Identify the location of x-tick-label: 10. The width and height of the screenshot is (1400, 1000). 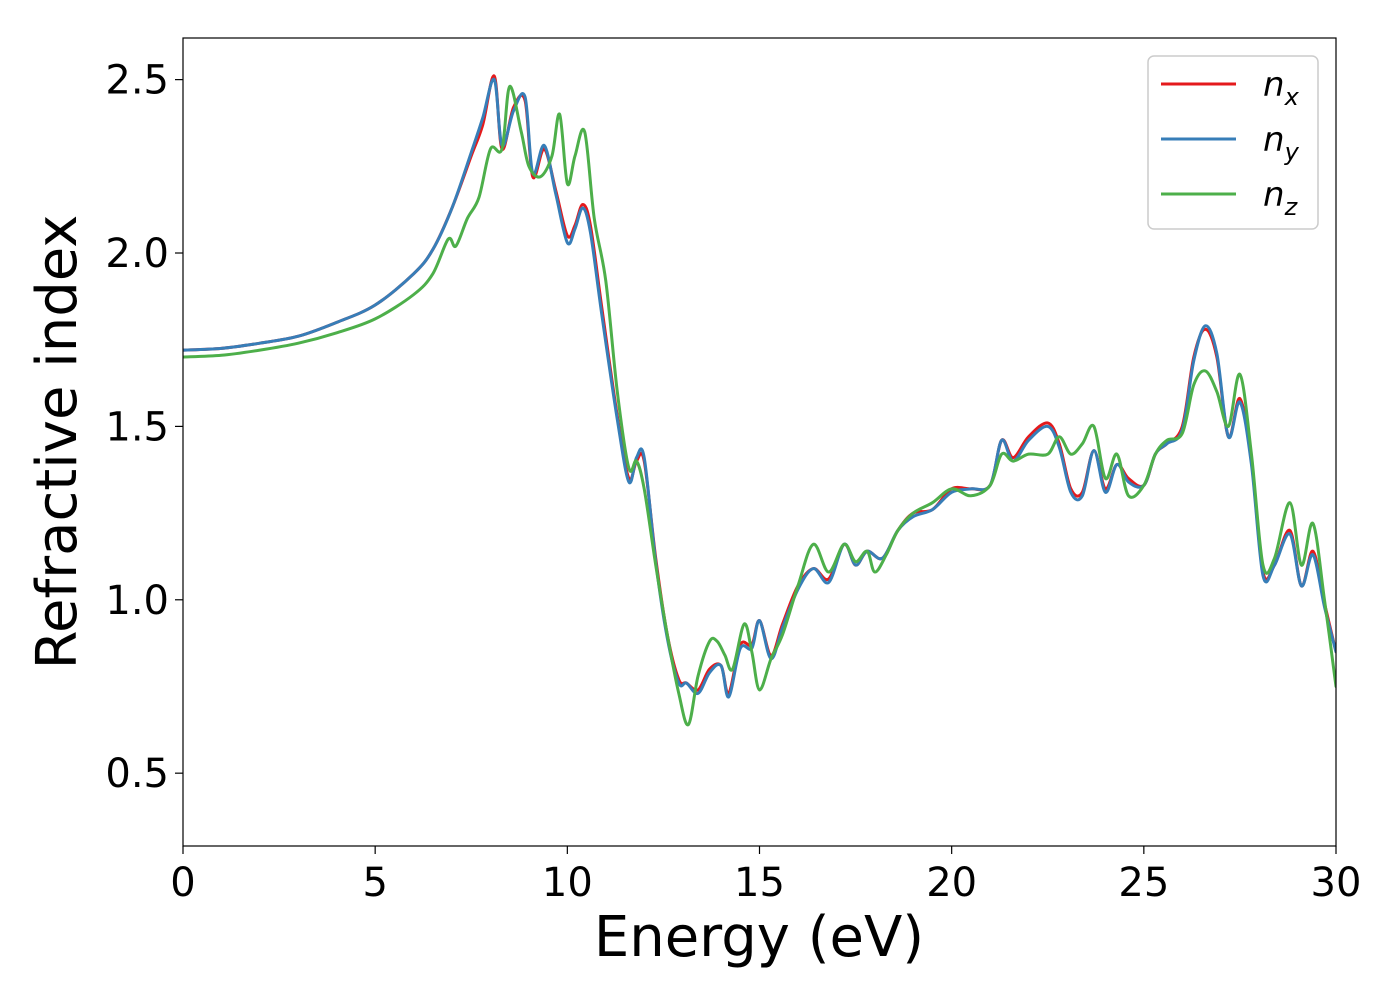
(567, 883).